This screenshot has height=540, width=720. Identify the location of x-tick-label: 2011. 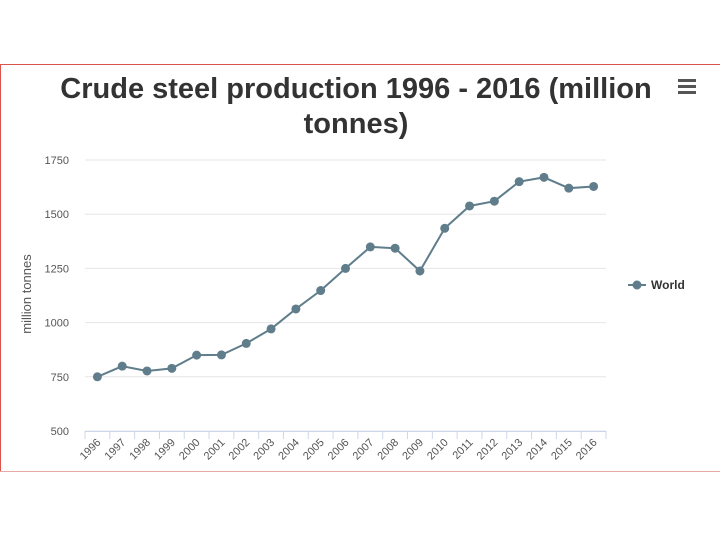
(462, 449).